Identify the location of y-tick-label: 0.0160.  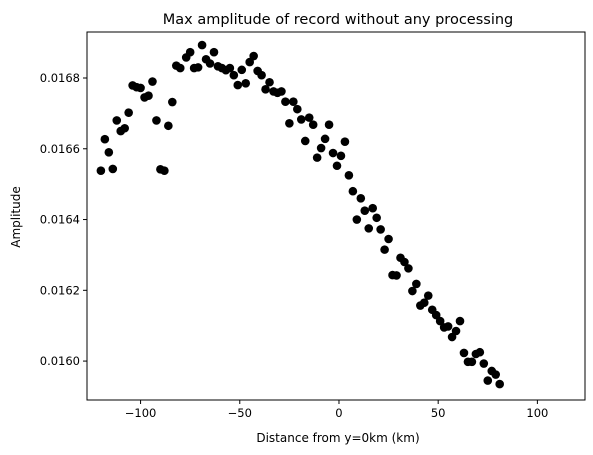
(60, 361).